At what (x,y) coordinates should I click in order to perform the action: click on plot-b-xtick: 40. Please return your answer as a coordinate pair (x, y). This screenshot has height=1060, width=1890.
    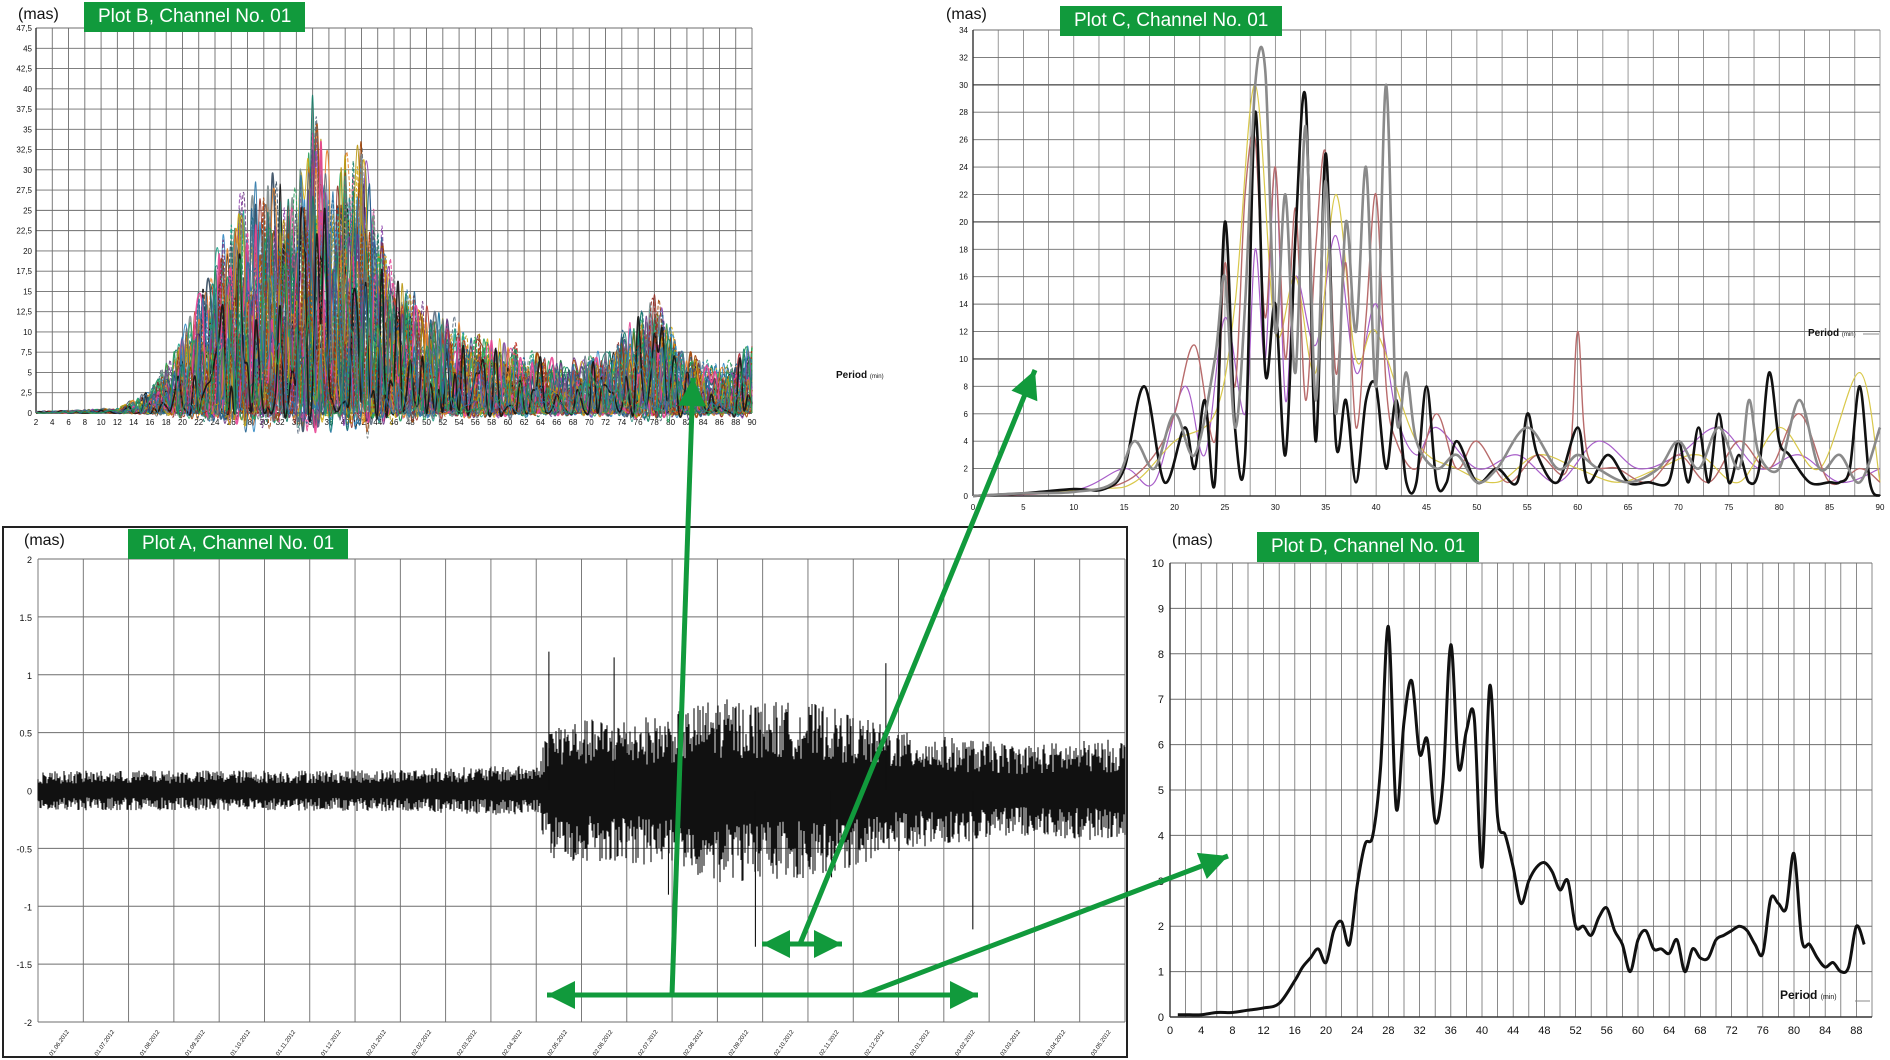
    Looking at the image, I should click on (345, 422).